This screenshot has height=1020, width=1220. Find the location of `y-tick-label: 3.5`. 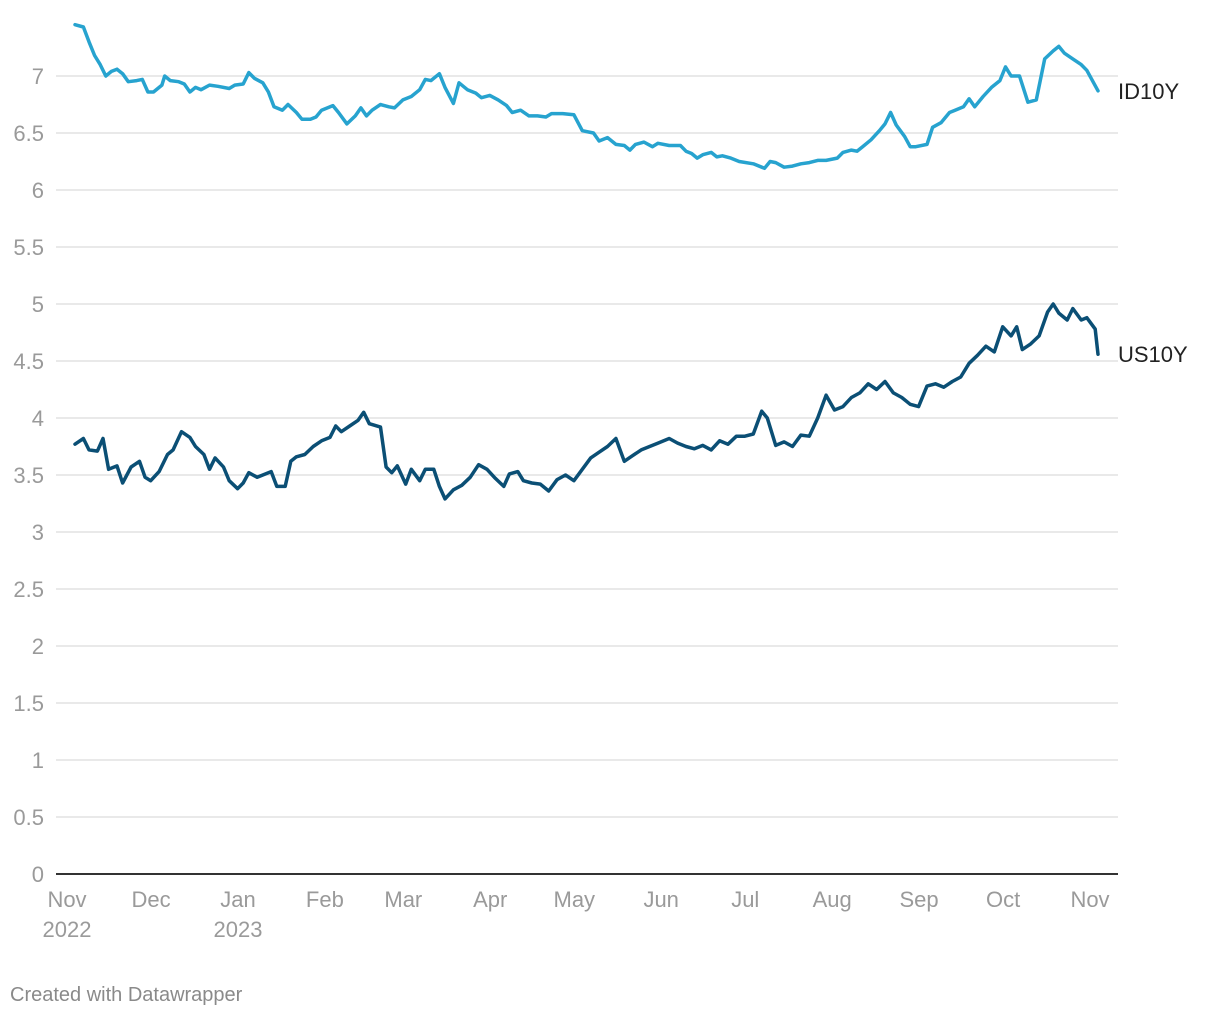

y-tick-label: 3.5 is located at coordinates (28, 475).